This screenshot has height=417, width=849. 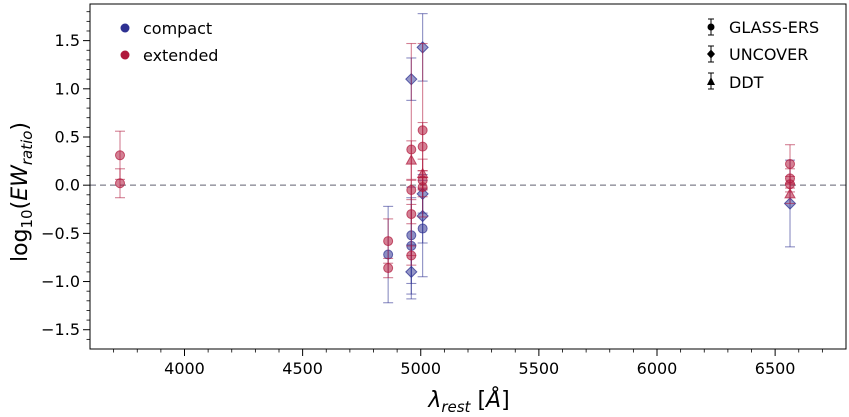 I want to click on x-tick-label: 6500, so click(x=775, y=368).